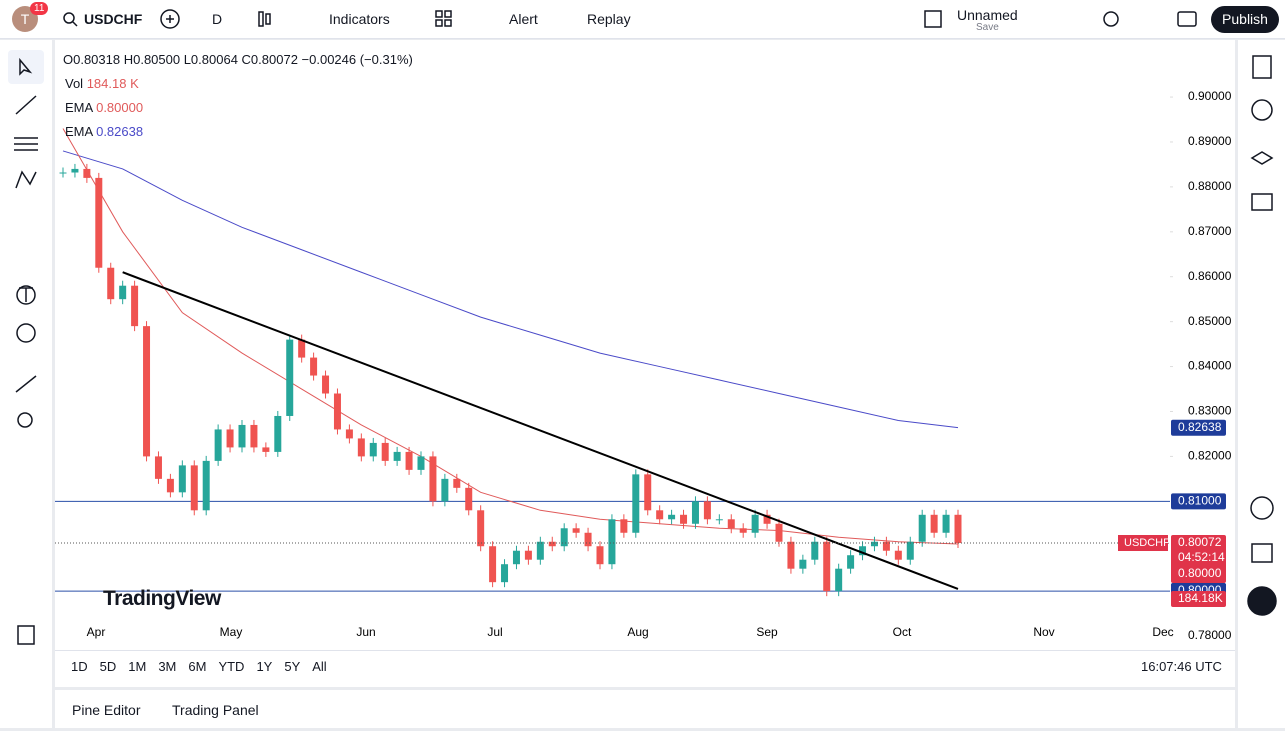  Describe the element at coordinates (79, 131) in the screenshot. I see `label: EMA` at that location.